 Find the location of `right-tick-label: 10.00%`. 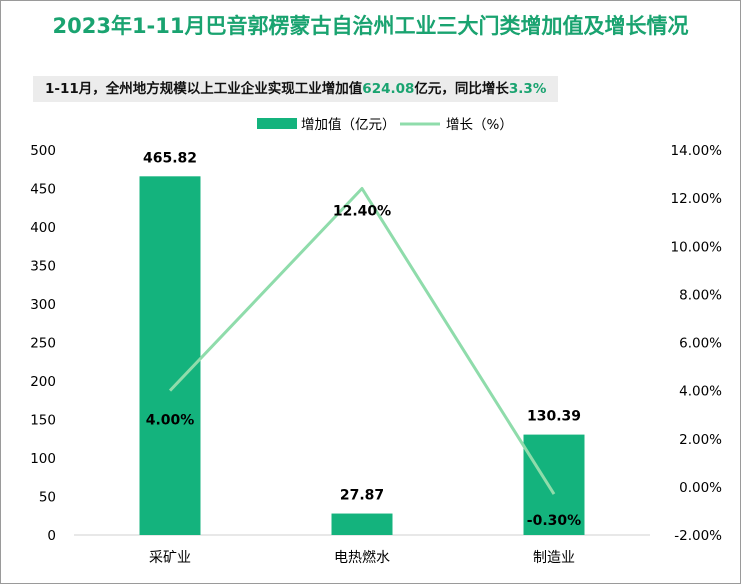

right-tick-label: 10.00% is located at coordinates (697, 247).